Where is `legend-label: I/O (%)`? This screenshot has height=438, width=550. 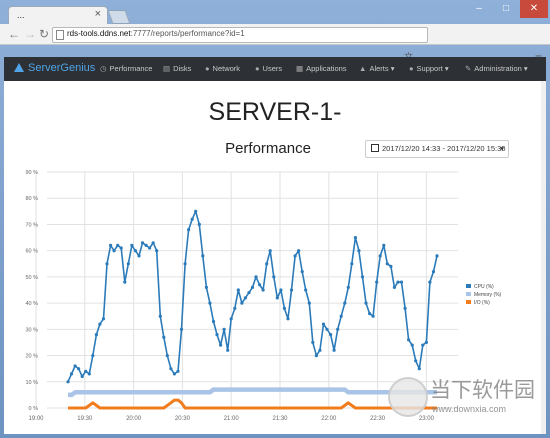
legend-label: I/O (%) is located at coordinates (482, 303).